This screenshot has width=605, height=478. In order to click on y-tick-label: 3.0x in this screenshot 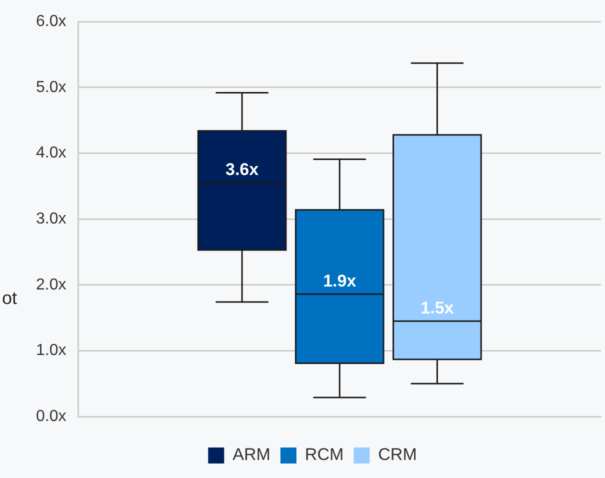, I will do `click(51, 219)`.